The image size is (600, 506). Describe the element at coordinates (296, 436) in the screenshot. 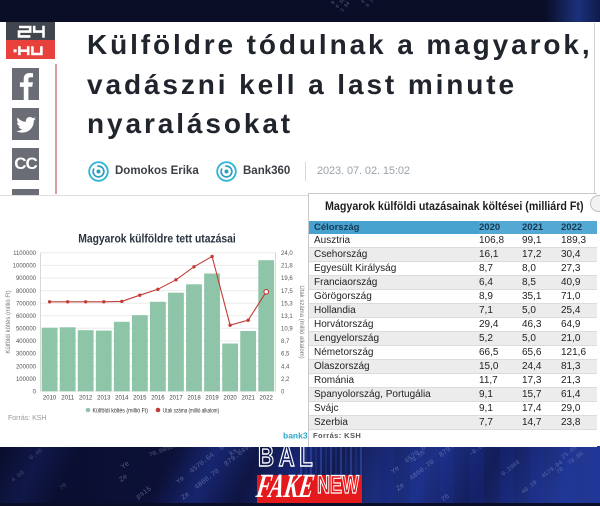

I see `svg-text: bank360` at that location.